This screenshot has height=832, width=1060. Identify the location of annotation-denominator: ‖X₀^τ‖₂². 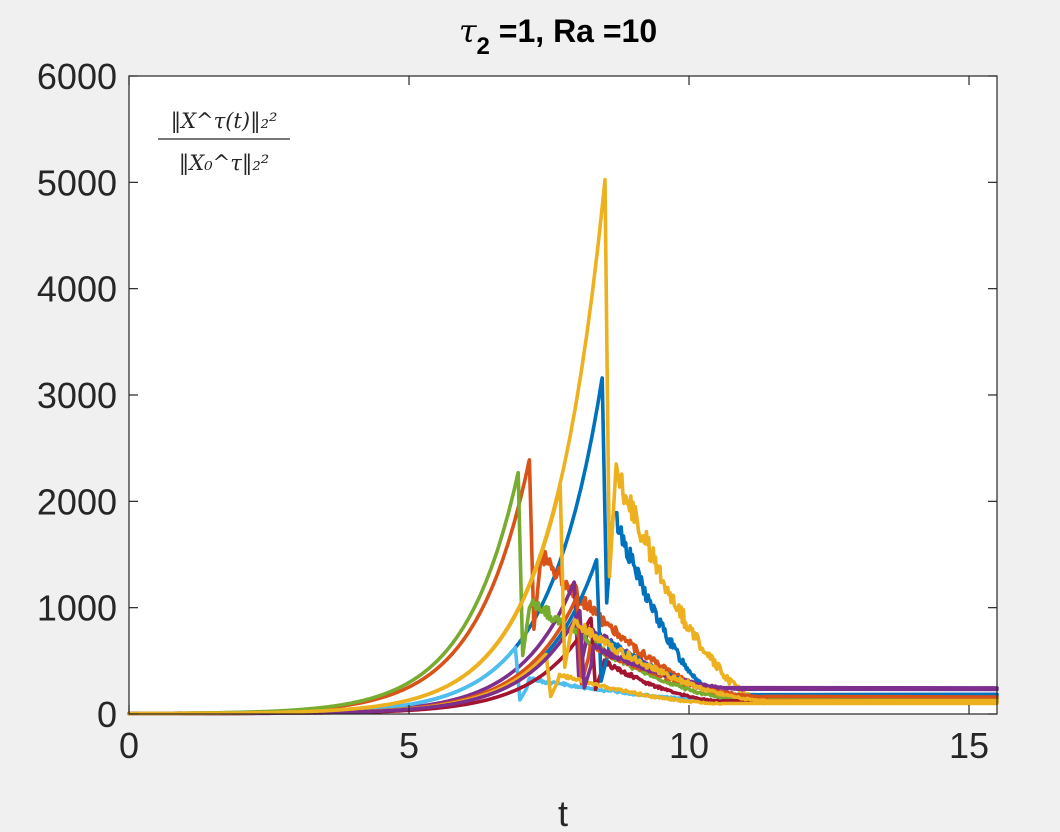
(224, 163).